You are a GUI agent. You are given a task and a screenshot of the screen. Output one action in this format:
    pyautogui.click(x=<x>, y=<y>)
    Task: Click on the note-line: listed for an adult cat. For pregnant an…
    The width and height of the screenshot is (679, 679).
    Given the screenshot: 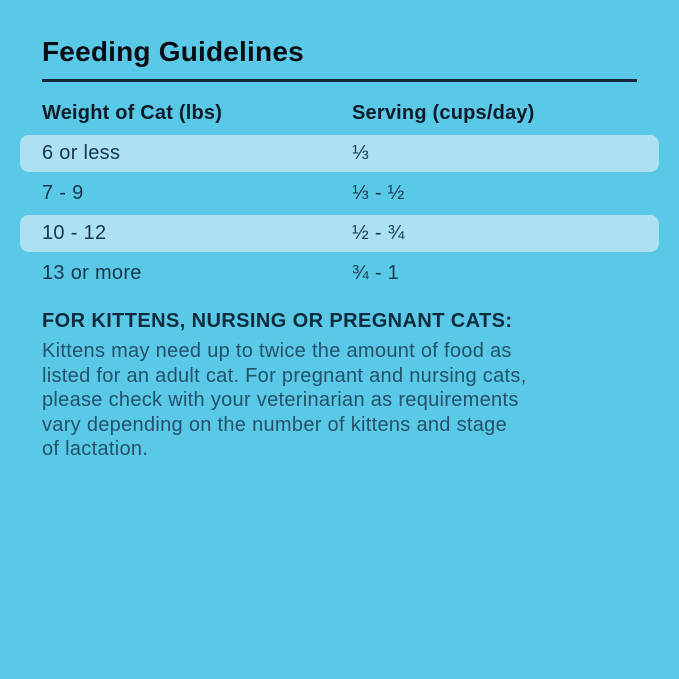 What is the action you would take?
    pyautogui.click(x=284, y=375)
    